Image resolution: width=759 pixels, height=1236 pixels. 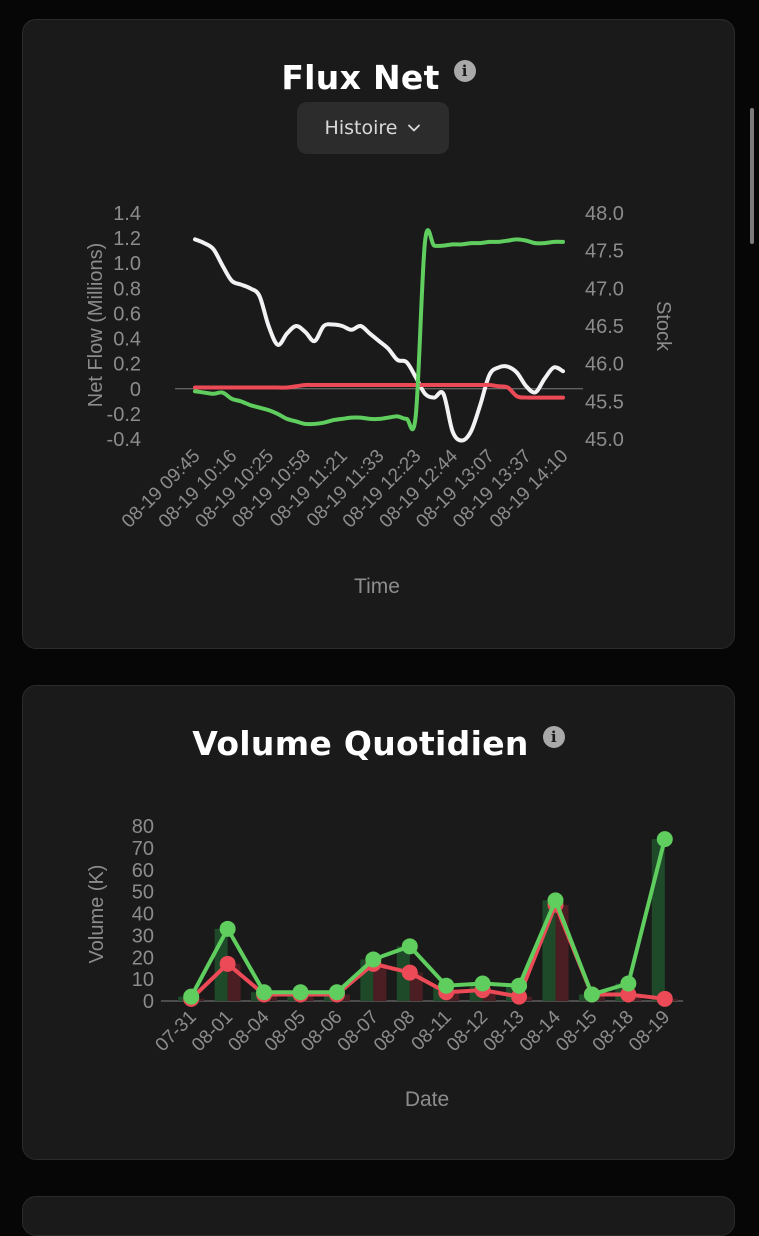 What do you see at coordinates (127, 214) in the screenshot?
I see `y-tick-label: 1.4` at bounding box center [127, 214].